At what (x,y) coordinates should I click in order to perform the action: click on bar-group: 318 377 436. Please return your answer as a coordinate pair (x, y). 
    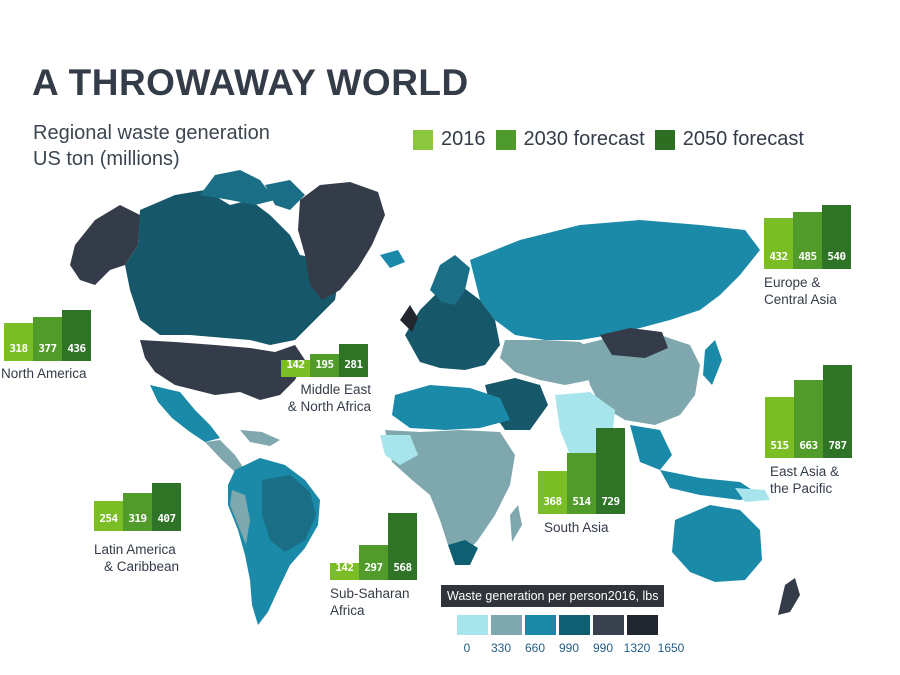
    Looking at the image, I should click on (47, 335).